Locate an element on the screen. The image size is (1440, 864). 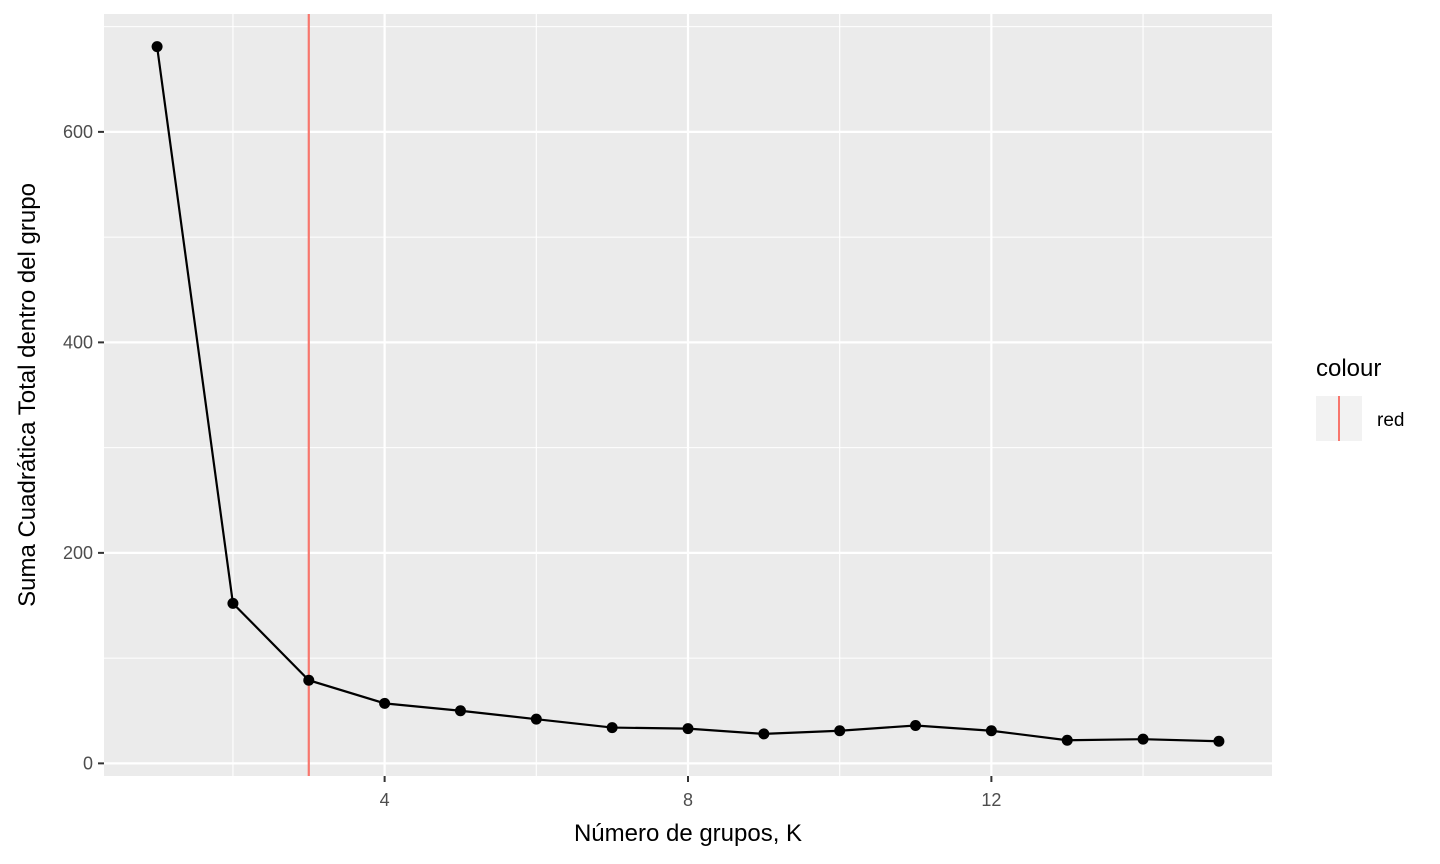
x-axis-ticks: 4 8 12 is located at coordinates (690, 793).